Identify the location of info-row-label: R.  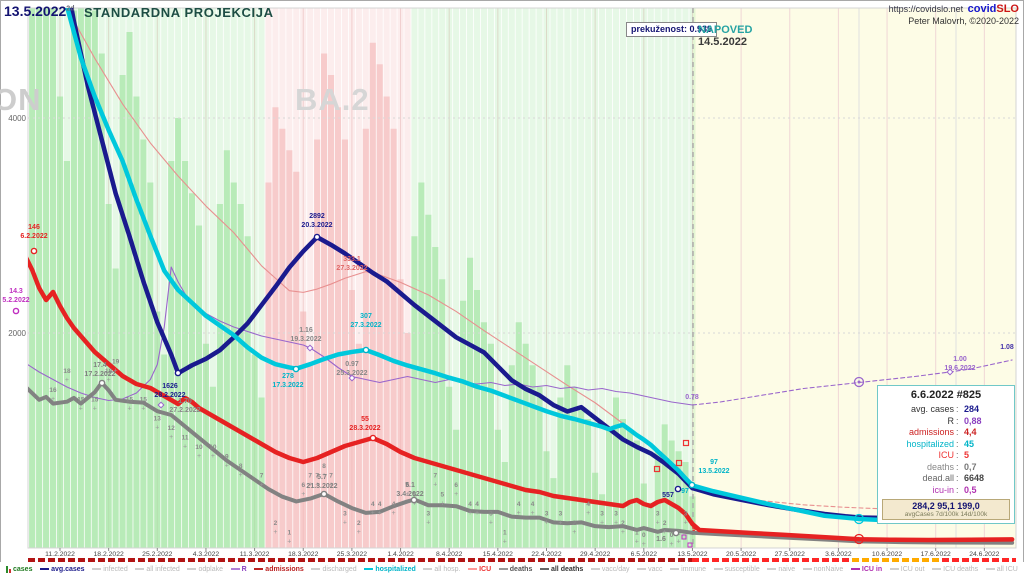
(951, 420).